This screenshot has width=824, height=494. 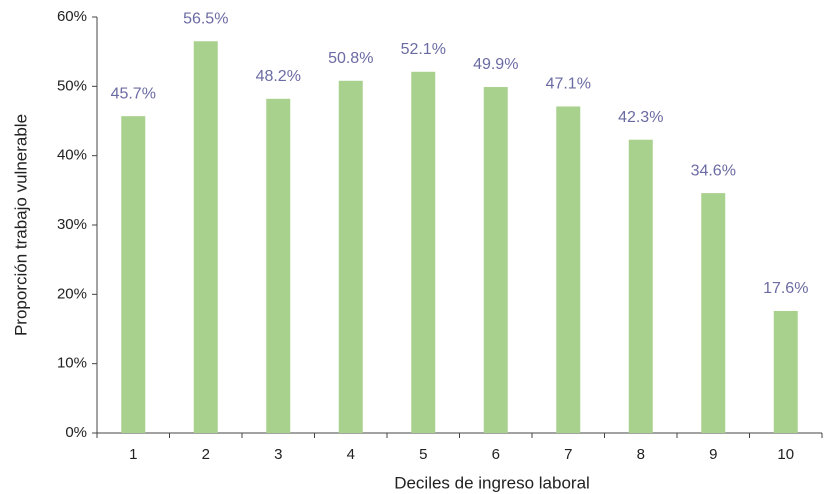 I want to click on value-label: 48.2%, so click(x=278, y=76).